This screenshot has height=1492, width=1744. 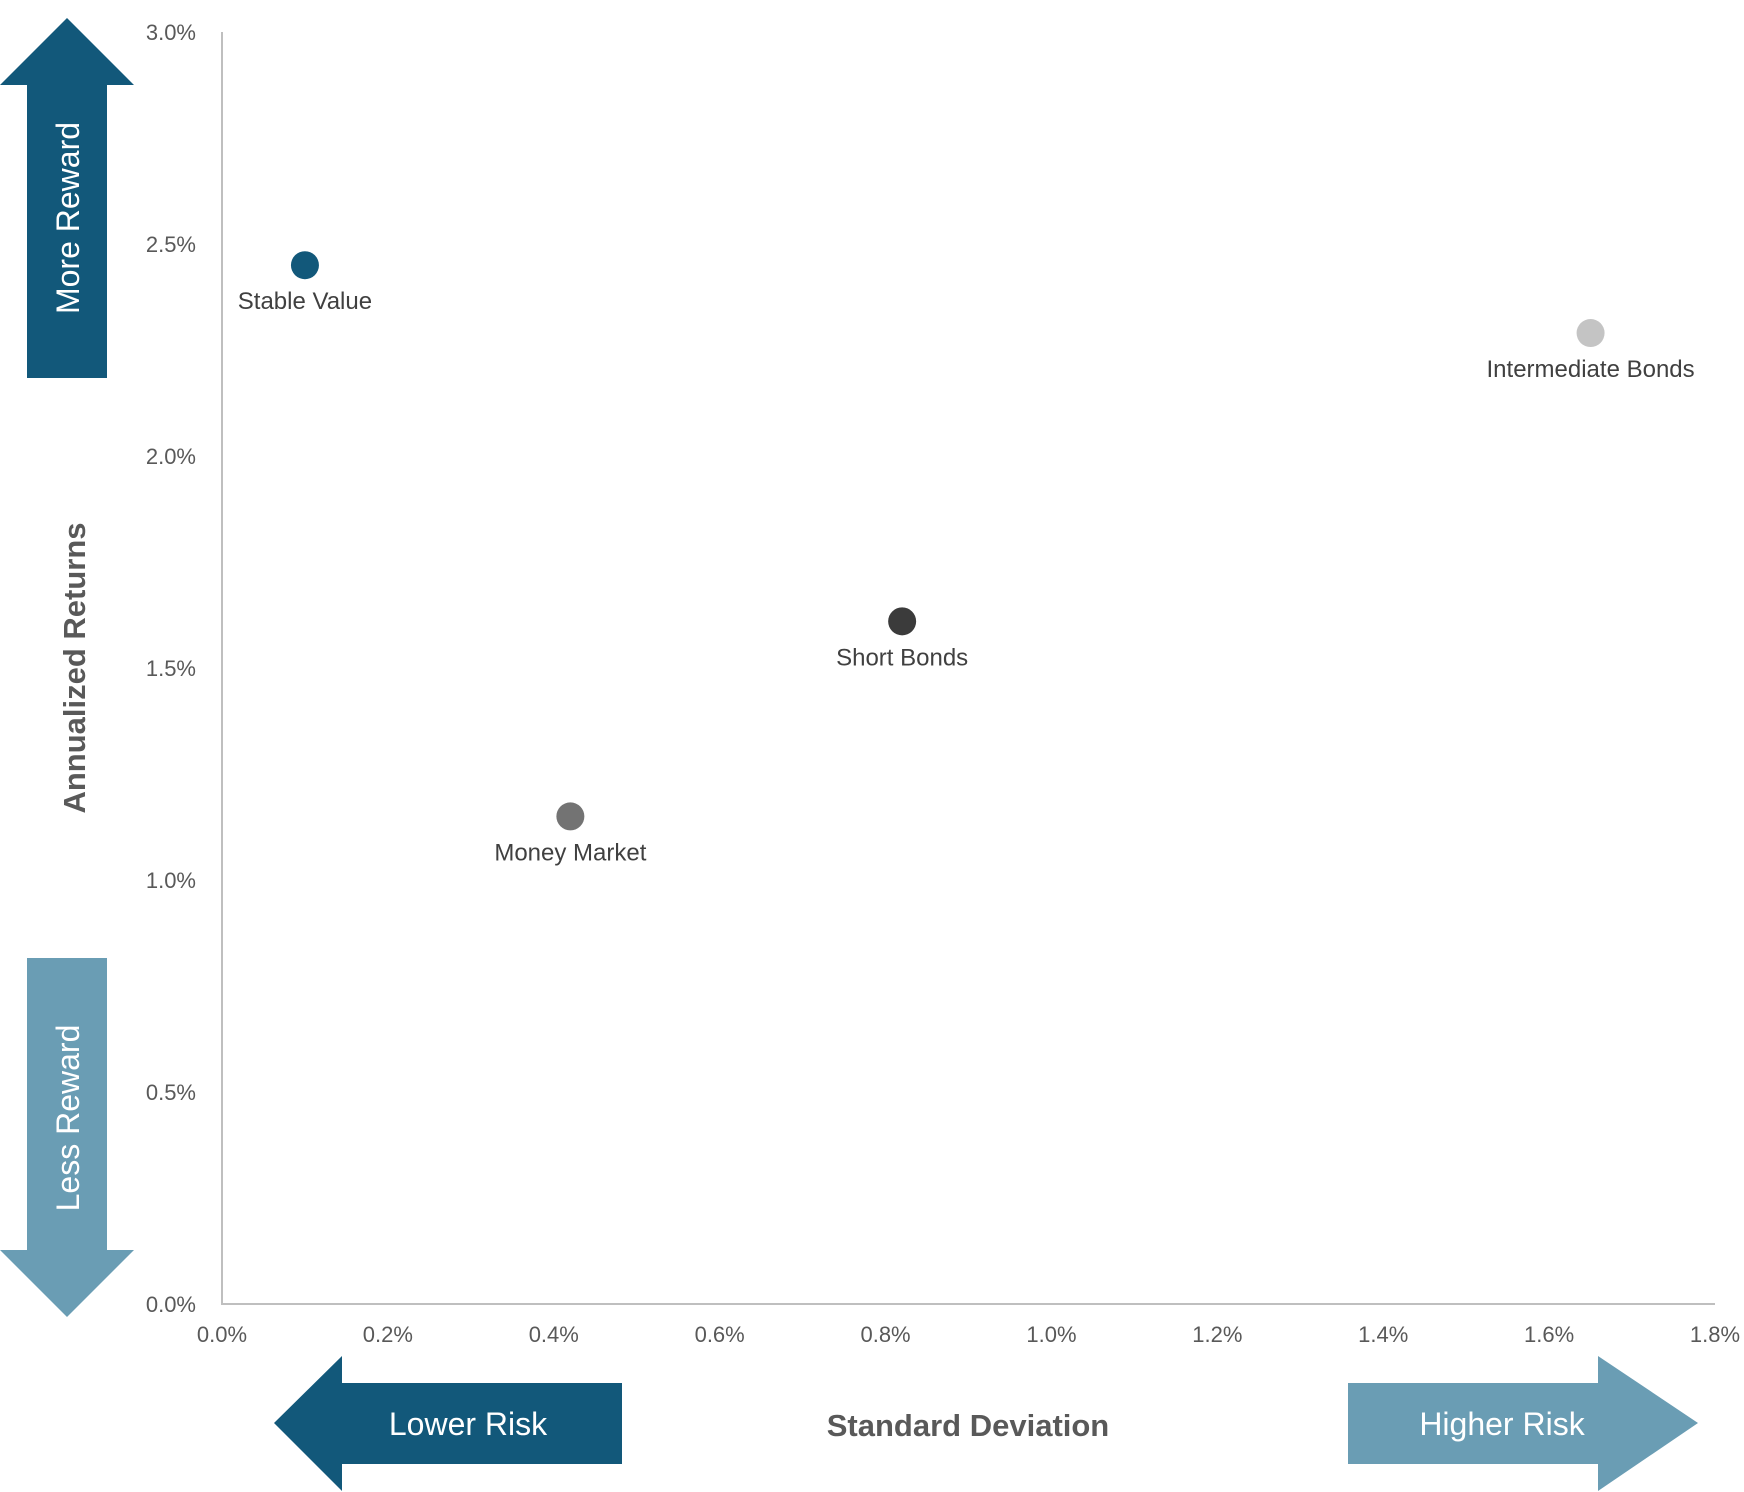 I want to click on y-tick-label: 3.0%, so click(x=171, y=32).